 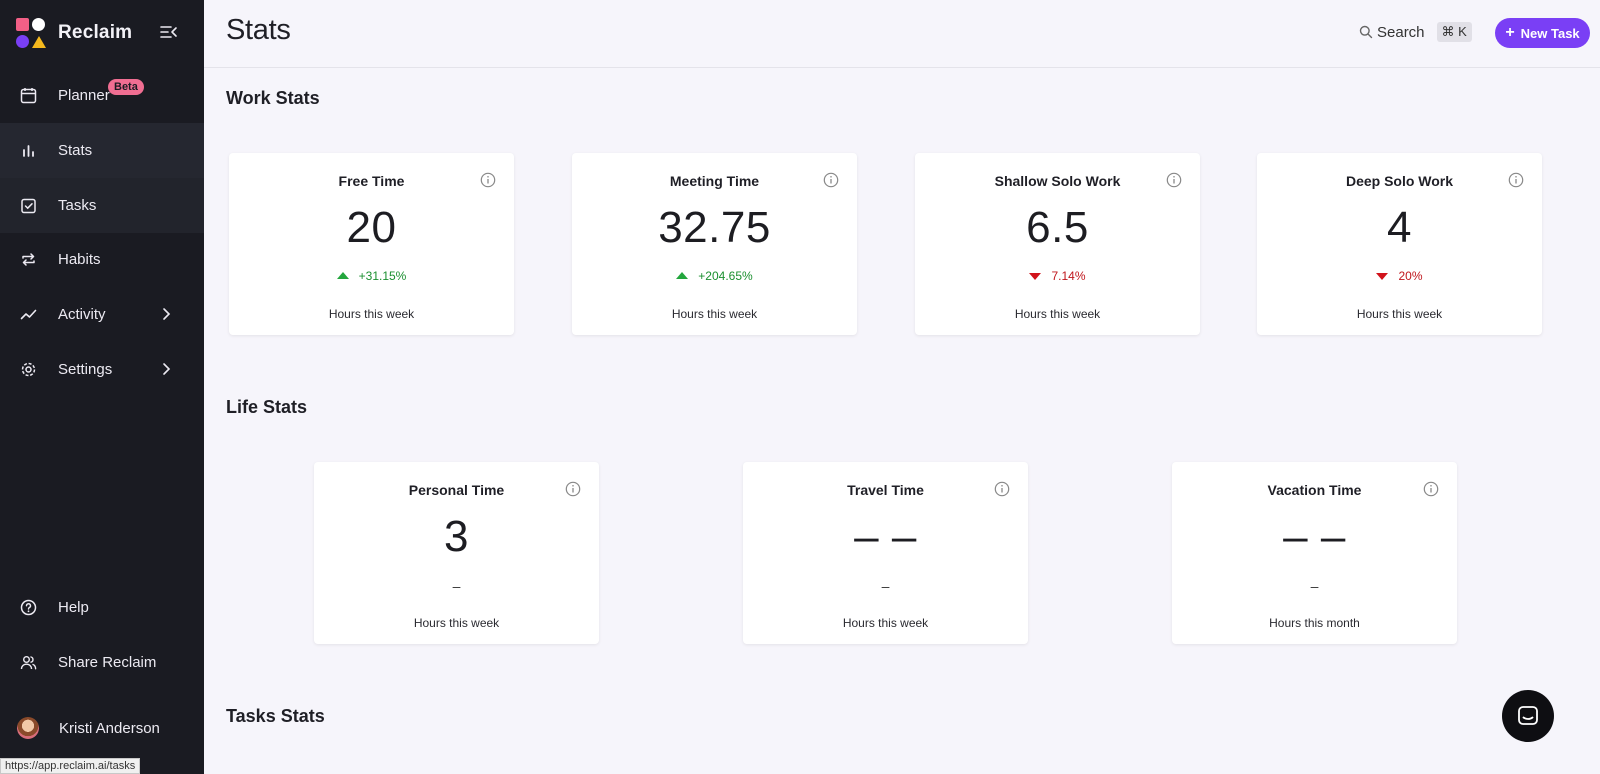 I want to click on sidebar-item-share-reclaim: Share Reclaim, so click(x=102, y=662).